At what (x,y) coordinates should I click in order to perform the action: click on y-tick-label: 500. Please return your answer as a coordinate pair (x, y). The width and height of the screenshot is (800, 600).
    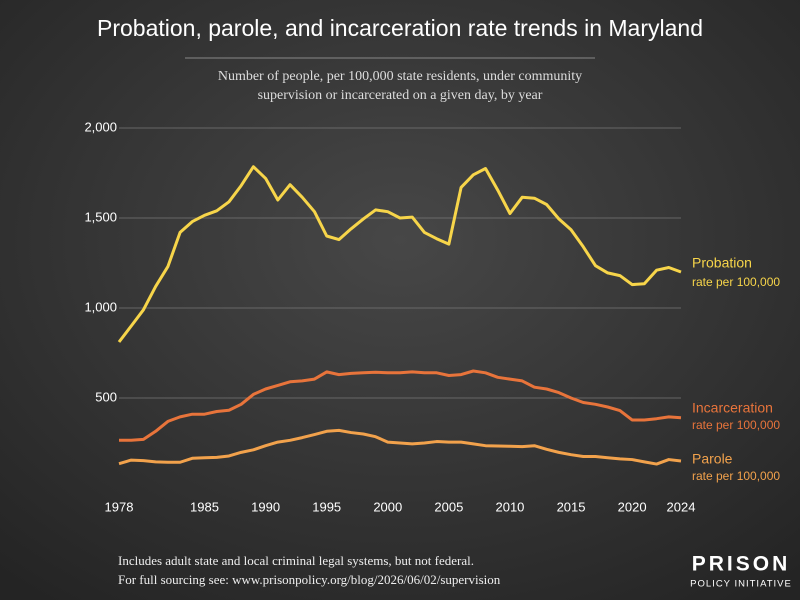
    Looking at the image, I should click on (106, 396).